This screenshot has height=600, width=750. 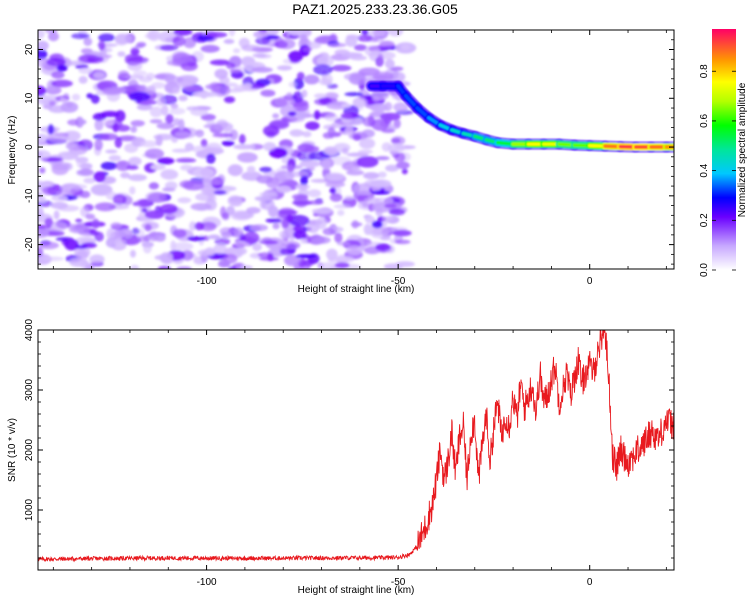 What do you see at coordinates (29, 50) in the screenshot?
I see `y-tick-label: 20` at bounding box center [29, 50].